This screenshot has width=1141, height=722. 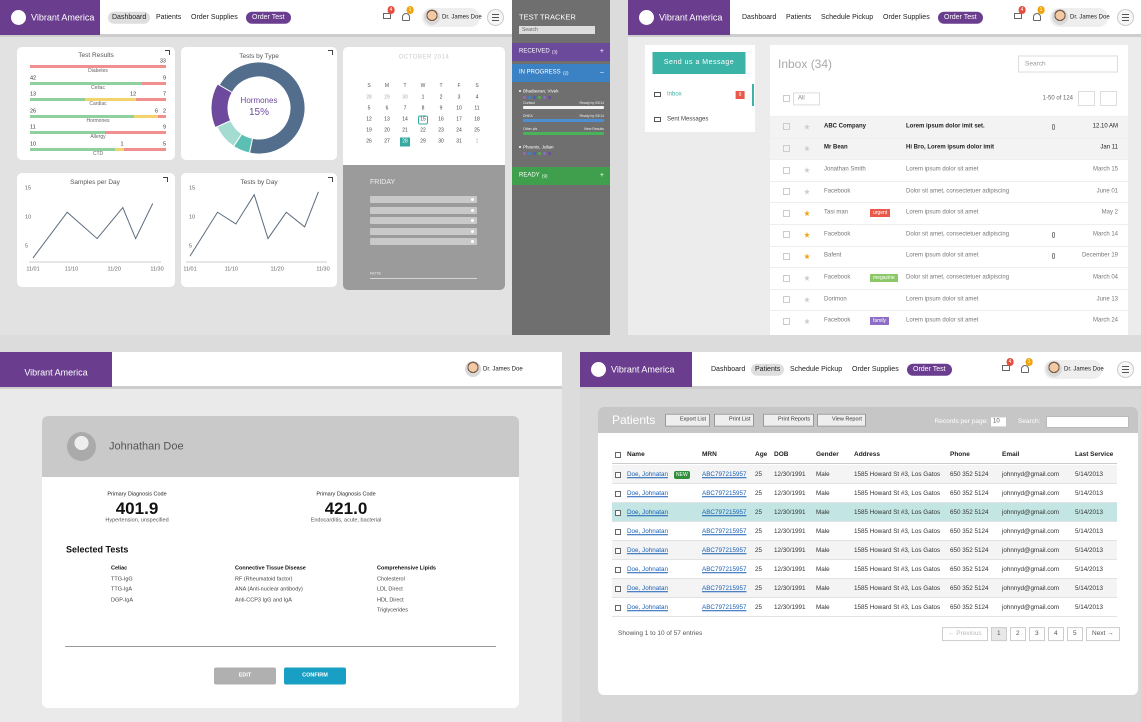 I want to click on calendar-day: 12, so click(x=369, y=119).